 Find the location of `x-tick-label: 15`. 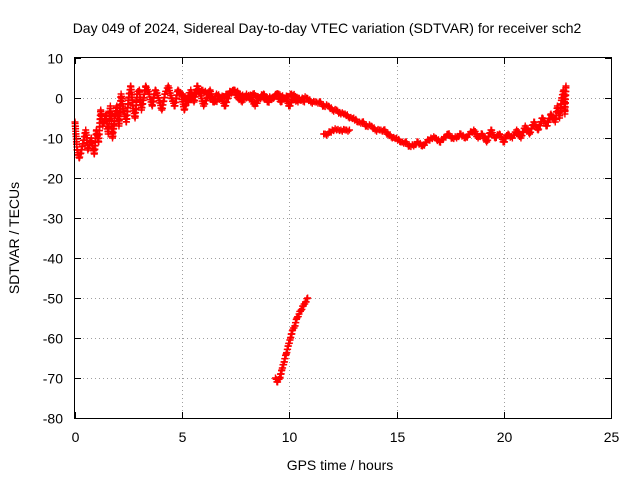

x-tick-label: 15 is located at coordinates (398, 437).